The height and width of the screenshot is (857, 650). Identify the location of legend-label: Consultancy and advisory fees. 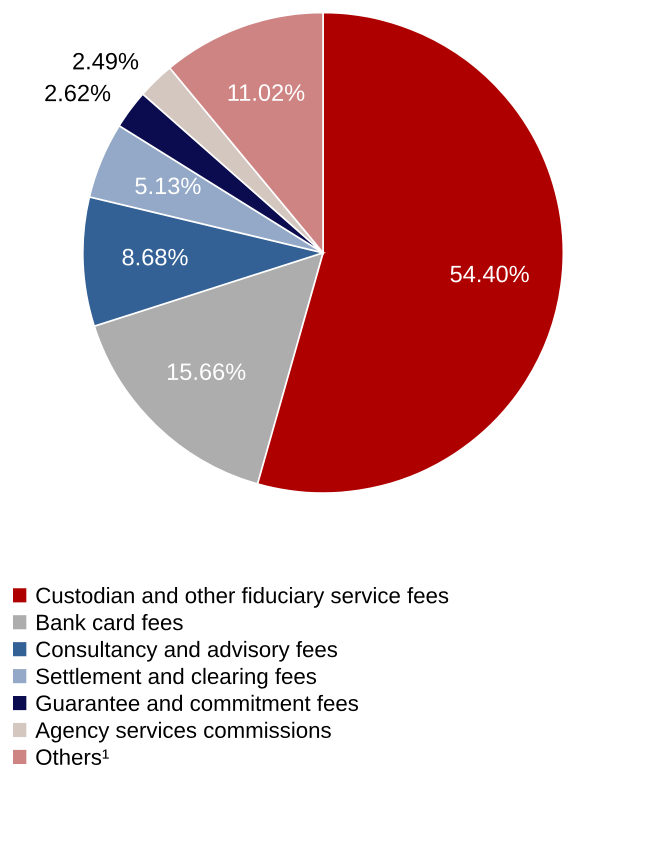
(187, 651).